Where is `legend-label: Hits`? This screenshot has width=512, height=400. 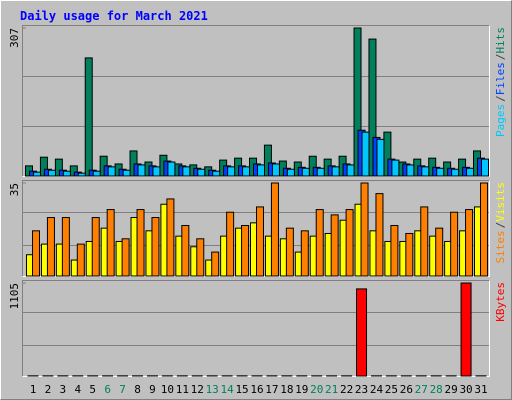
legend-label: Hits is located at coordinates (500, 40).